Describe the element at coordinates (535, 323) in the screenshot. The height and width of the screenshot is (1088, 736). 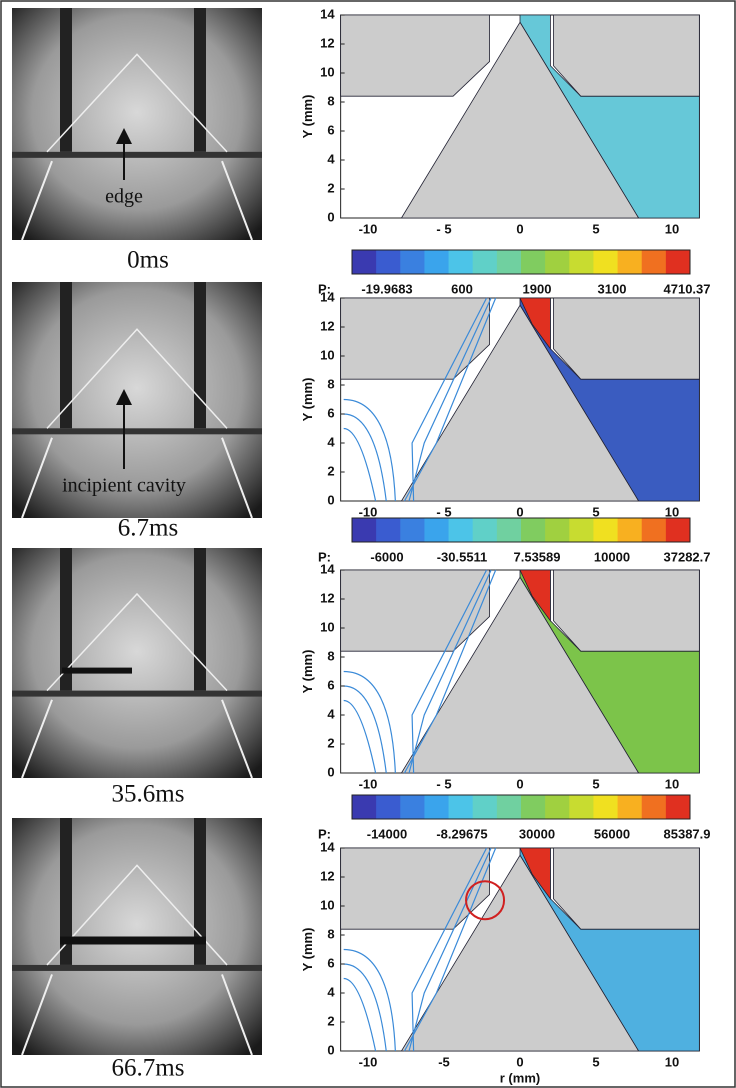
I see `high-pressure` at that location.